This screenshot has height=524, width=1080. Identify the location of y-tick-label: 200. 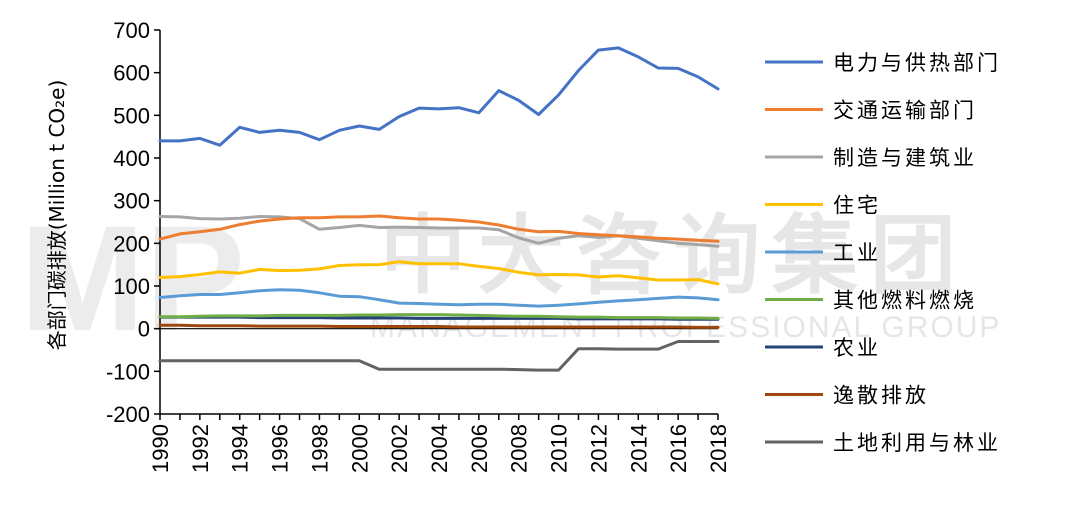
(131, 243).